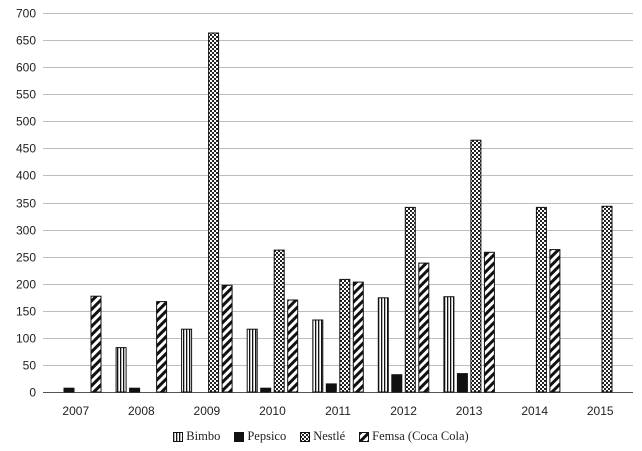 The width and height of the screenshot is (642, 451). Describe the element at coordinates (345, 335) in the screenshot. I see `bar-nestl-2011` at that location.